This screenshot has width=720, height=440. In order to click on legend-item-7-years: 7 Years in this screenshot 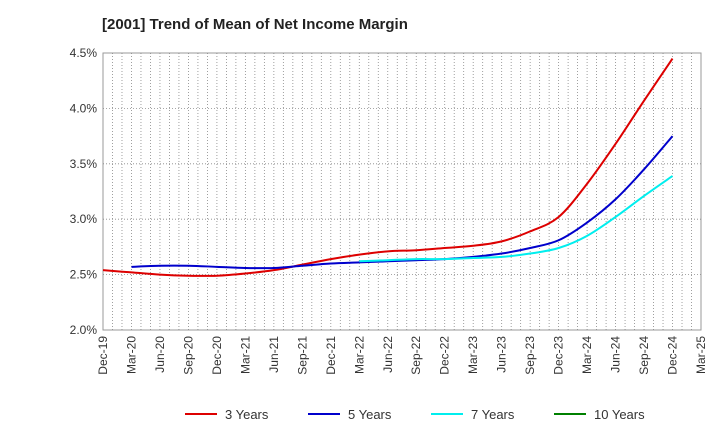, I will do `click(473, 414)`.